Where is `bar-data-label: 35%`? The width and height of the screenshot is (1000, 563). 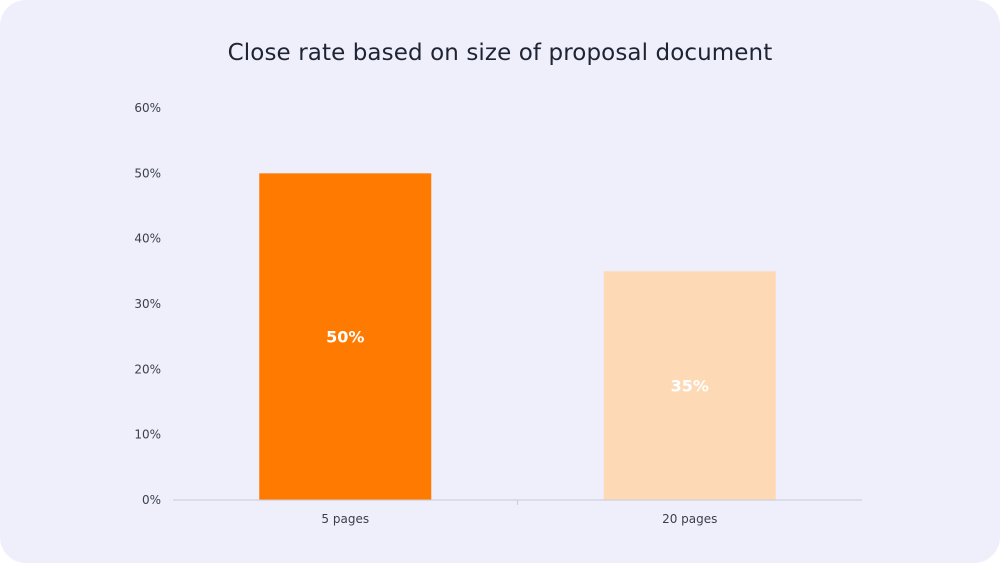 bar-data-label: 35% is located at coordinates (690, 386).